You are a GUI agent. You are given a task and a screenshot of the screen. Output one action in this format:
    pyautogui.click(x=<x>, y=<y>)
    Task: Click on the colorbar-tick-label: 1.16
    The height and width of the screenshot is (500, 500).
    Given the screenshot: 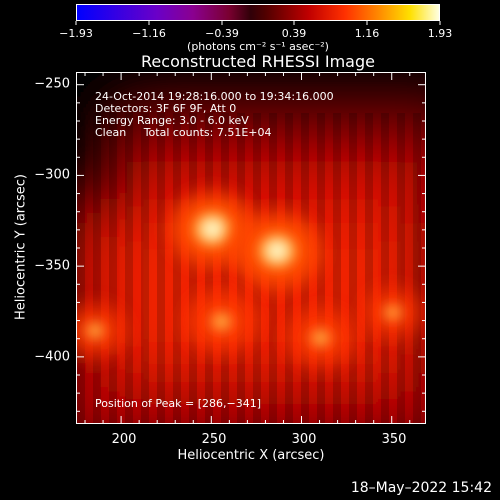 What is the action you would take?
    pyautogui.click(x=367, y=33)
    